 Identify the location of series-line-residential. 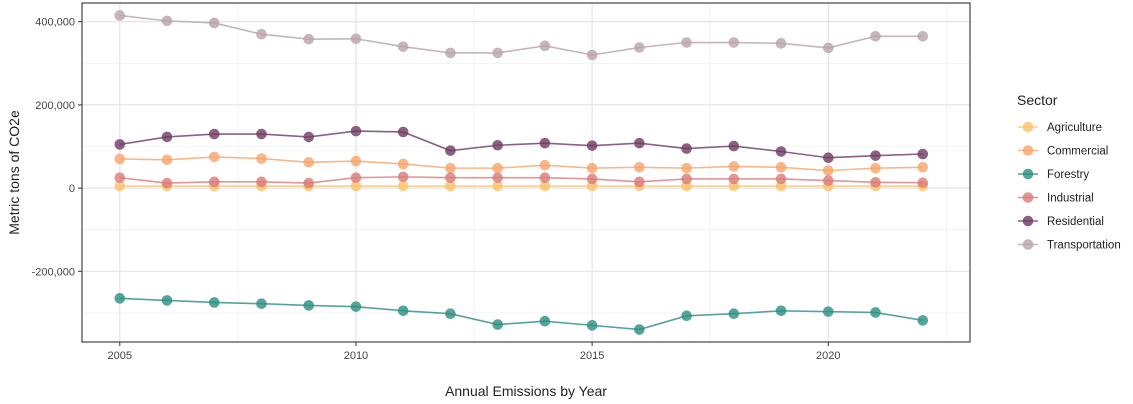
(521, 144).